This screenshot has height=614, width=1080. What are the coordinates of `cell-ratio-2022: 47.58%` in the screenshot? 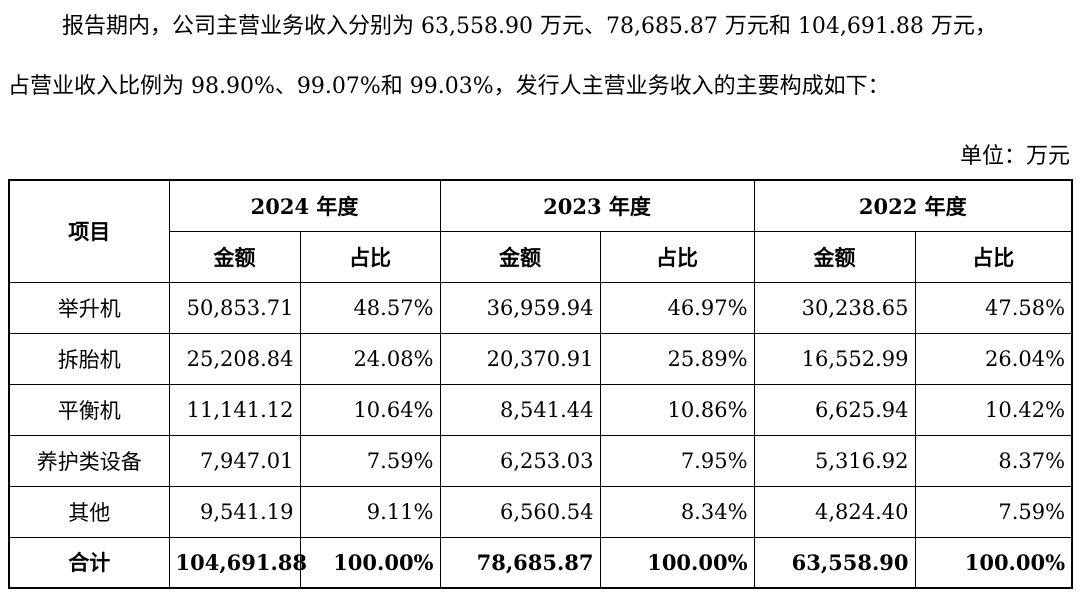 It's located at (993, 307).